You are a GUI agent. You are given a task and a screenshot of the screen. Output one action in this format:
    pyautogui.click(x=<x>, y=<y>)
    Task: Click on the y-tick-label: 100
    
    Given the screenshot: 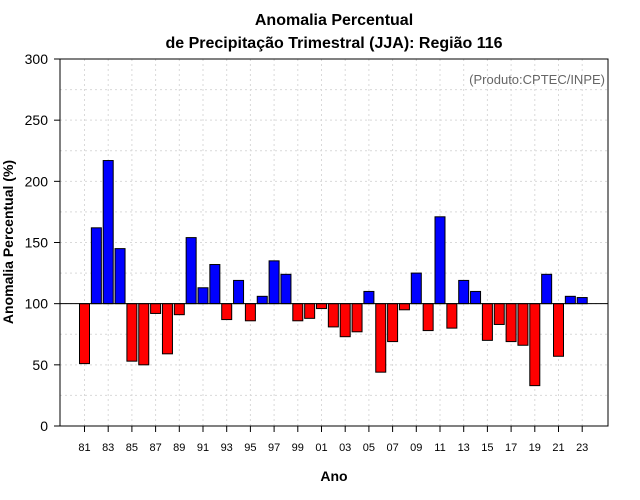 What is the action you would take?
    pyautogui.click(x=37, y=304)
    